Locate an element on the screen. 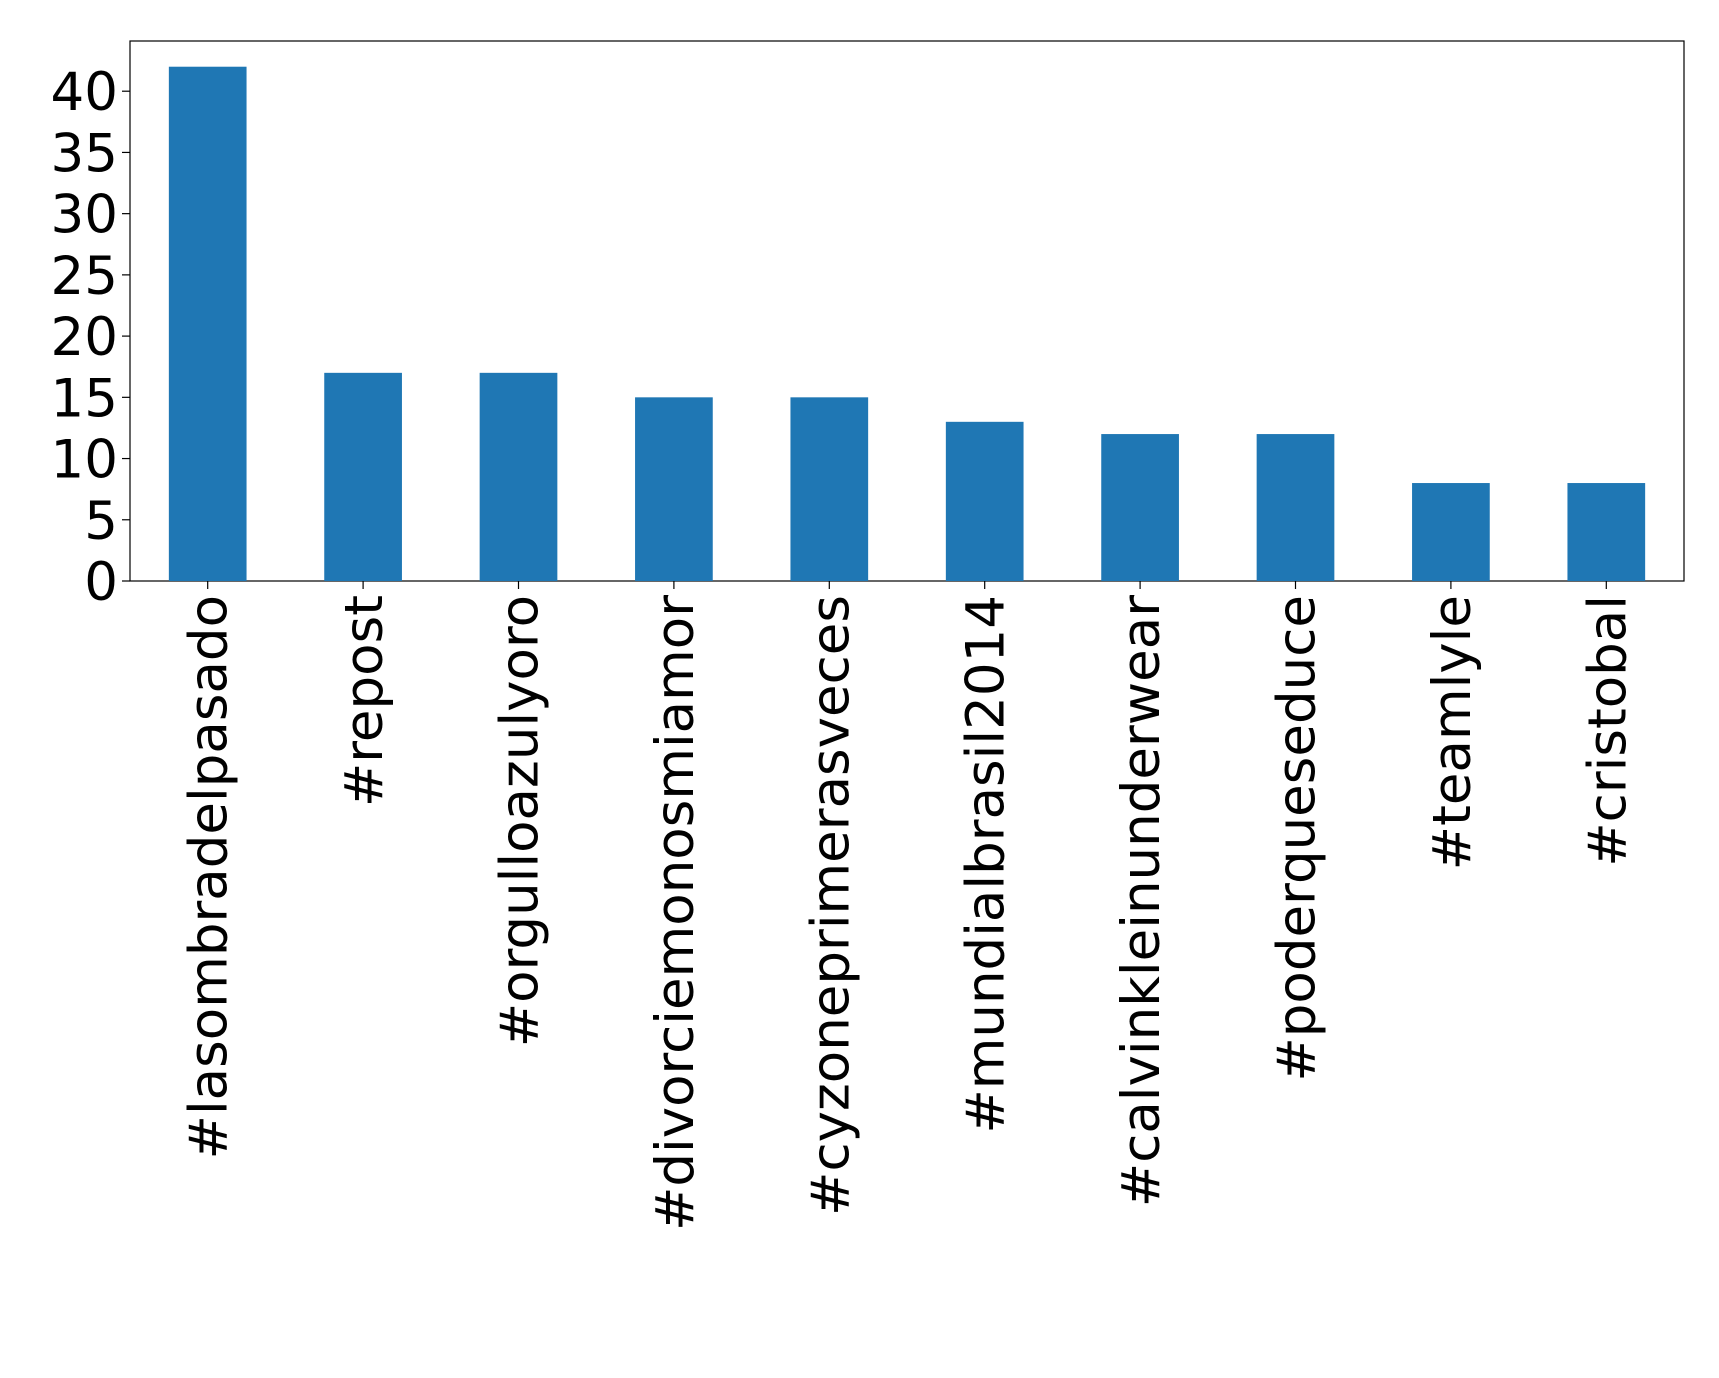  x-tick-label: #divorciemonosmiamor is located at coordinates (675, 913).